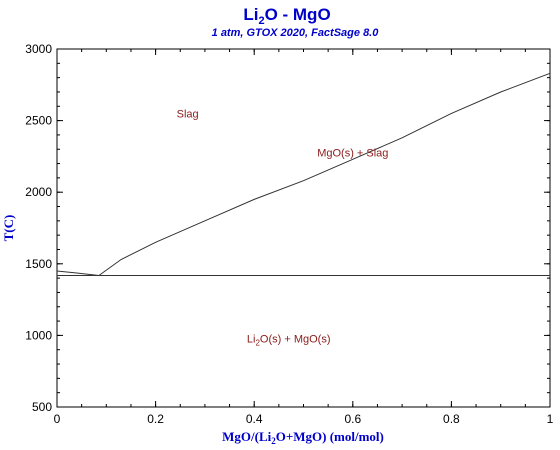 The image size is (560, 450). What do you see at coordinates (38, 49) in the screenshot?
I see `y-tick-label: 3000` at bounding box center [38, 49].